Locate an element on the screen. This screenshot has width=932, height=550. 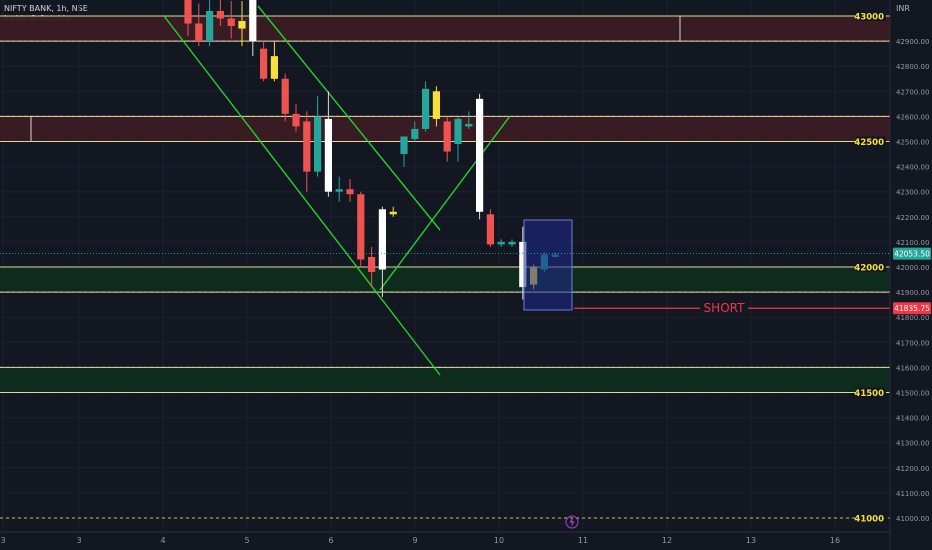
lightning-icon-ring is located at coordinates (572, 522).